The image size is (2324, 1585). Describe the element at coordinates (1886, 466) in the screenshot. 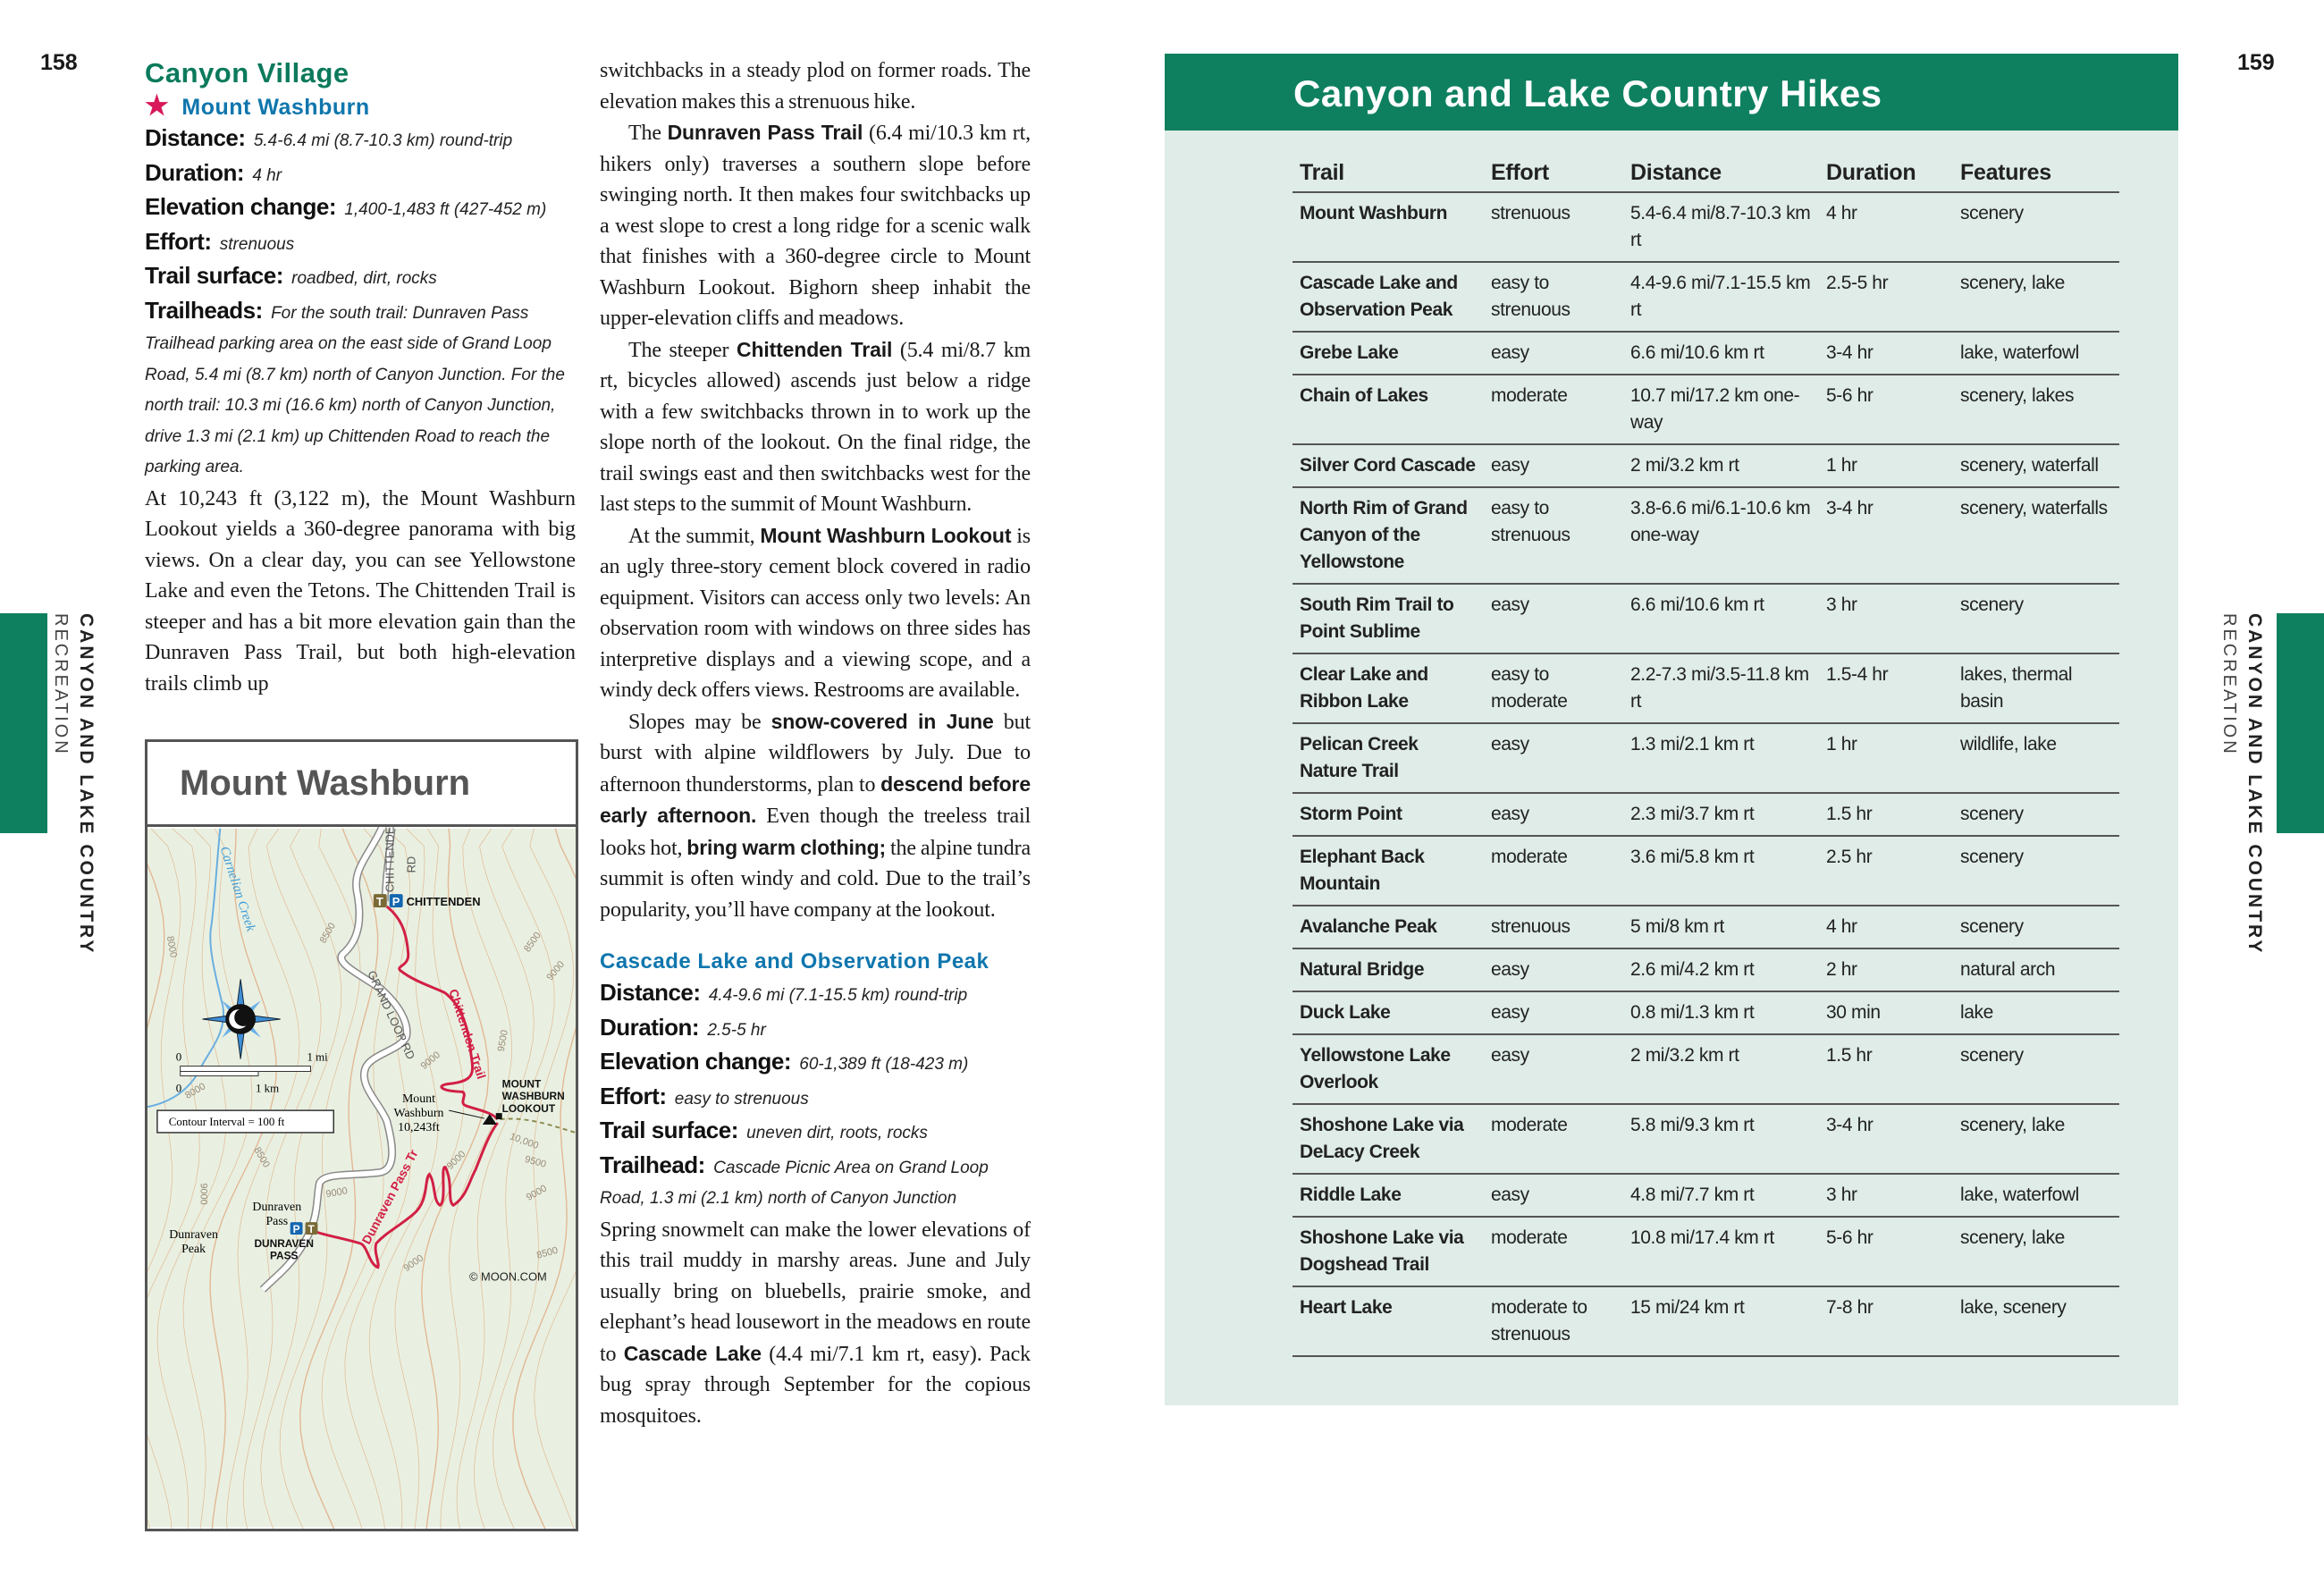

I see `table-cell: 1 hr` at that location.